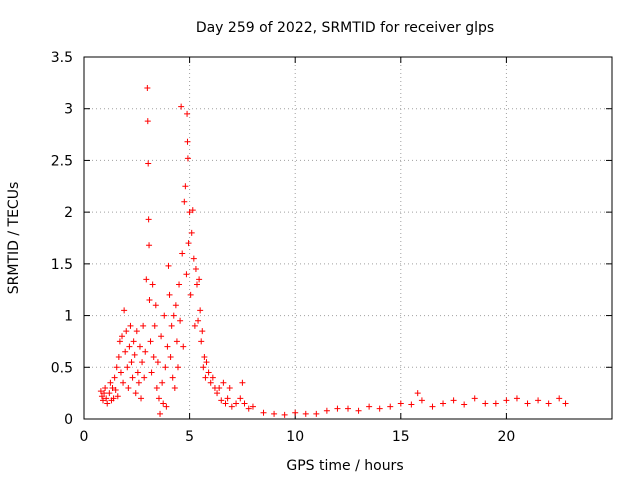 This screenshot has height=480, width=640. I want to click on y-tick-label: 3, so click(68, 110).